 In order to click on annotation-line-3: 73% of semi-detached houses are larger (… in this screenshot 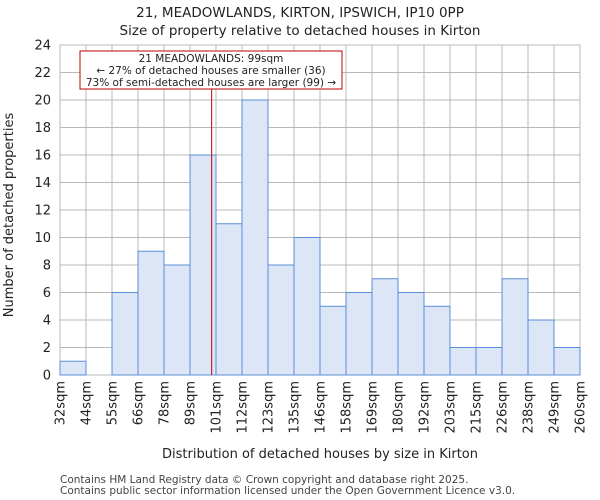, I will do `click(211, 83)`.